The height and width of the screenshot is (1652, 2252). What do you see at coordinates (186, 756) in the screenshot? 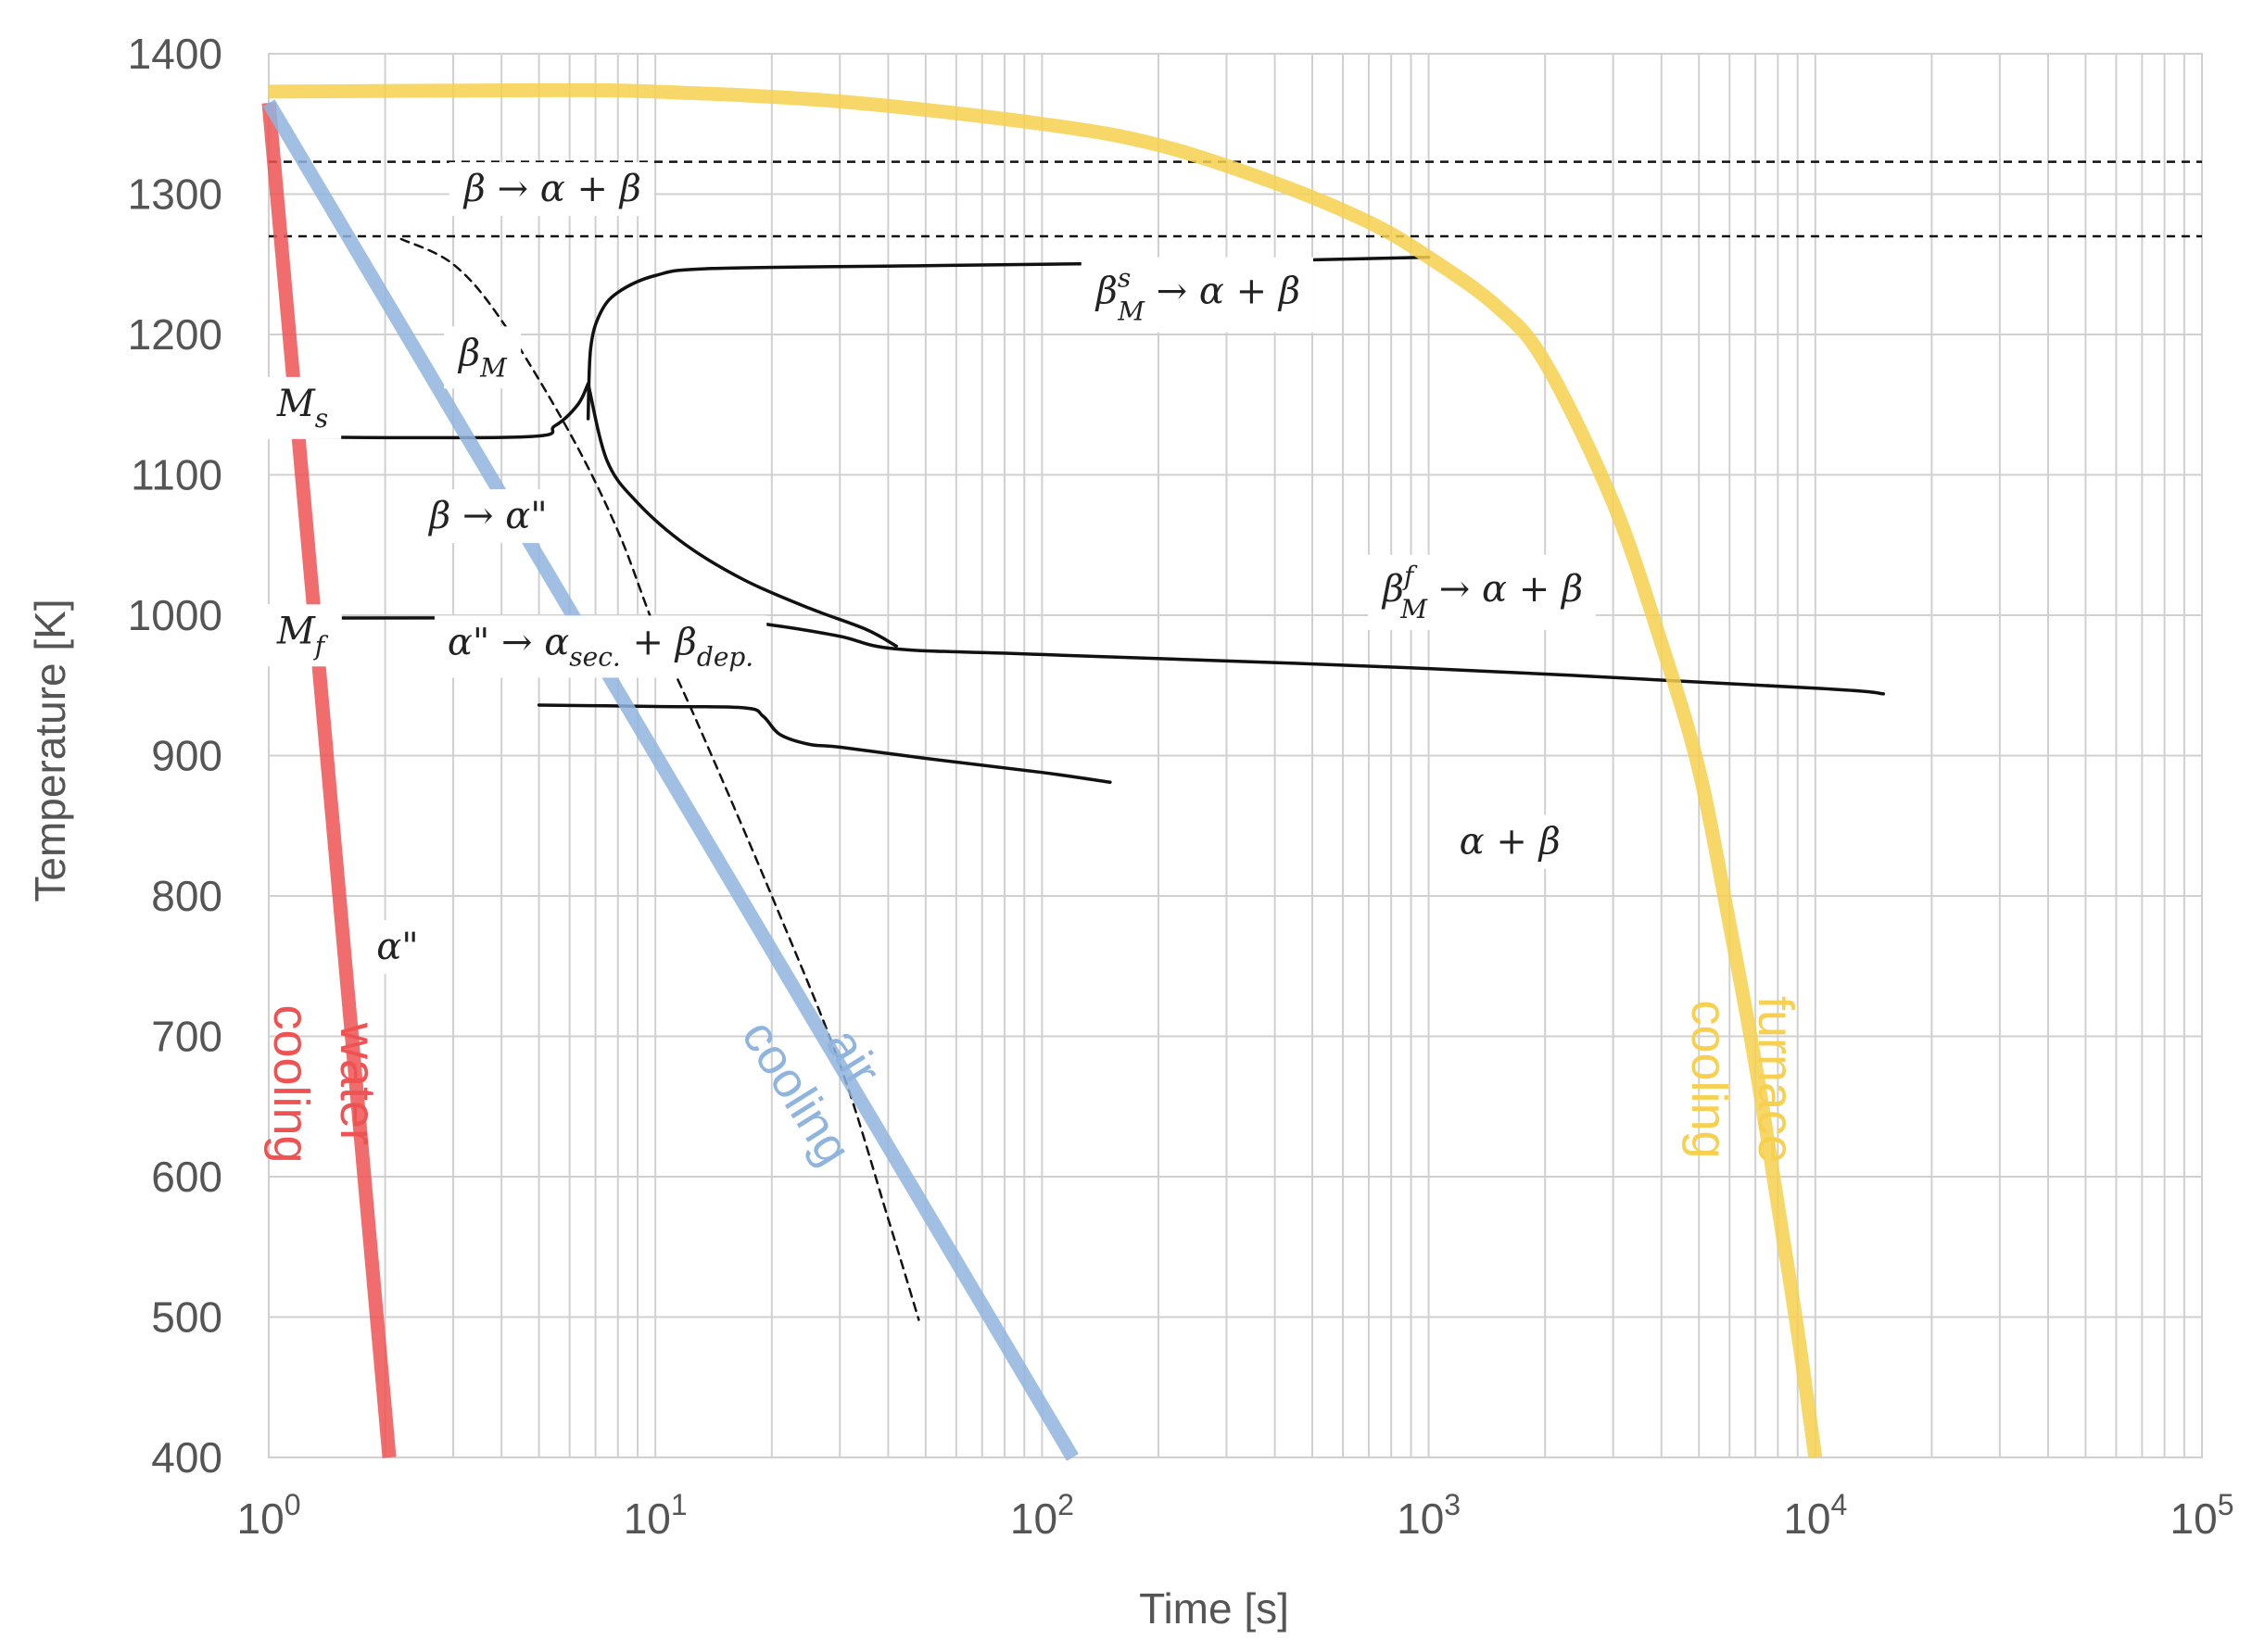
I see `y-tick-label: 900` at bounding box center [186, 756].